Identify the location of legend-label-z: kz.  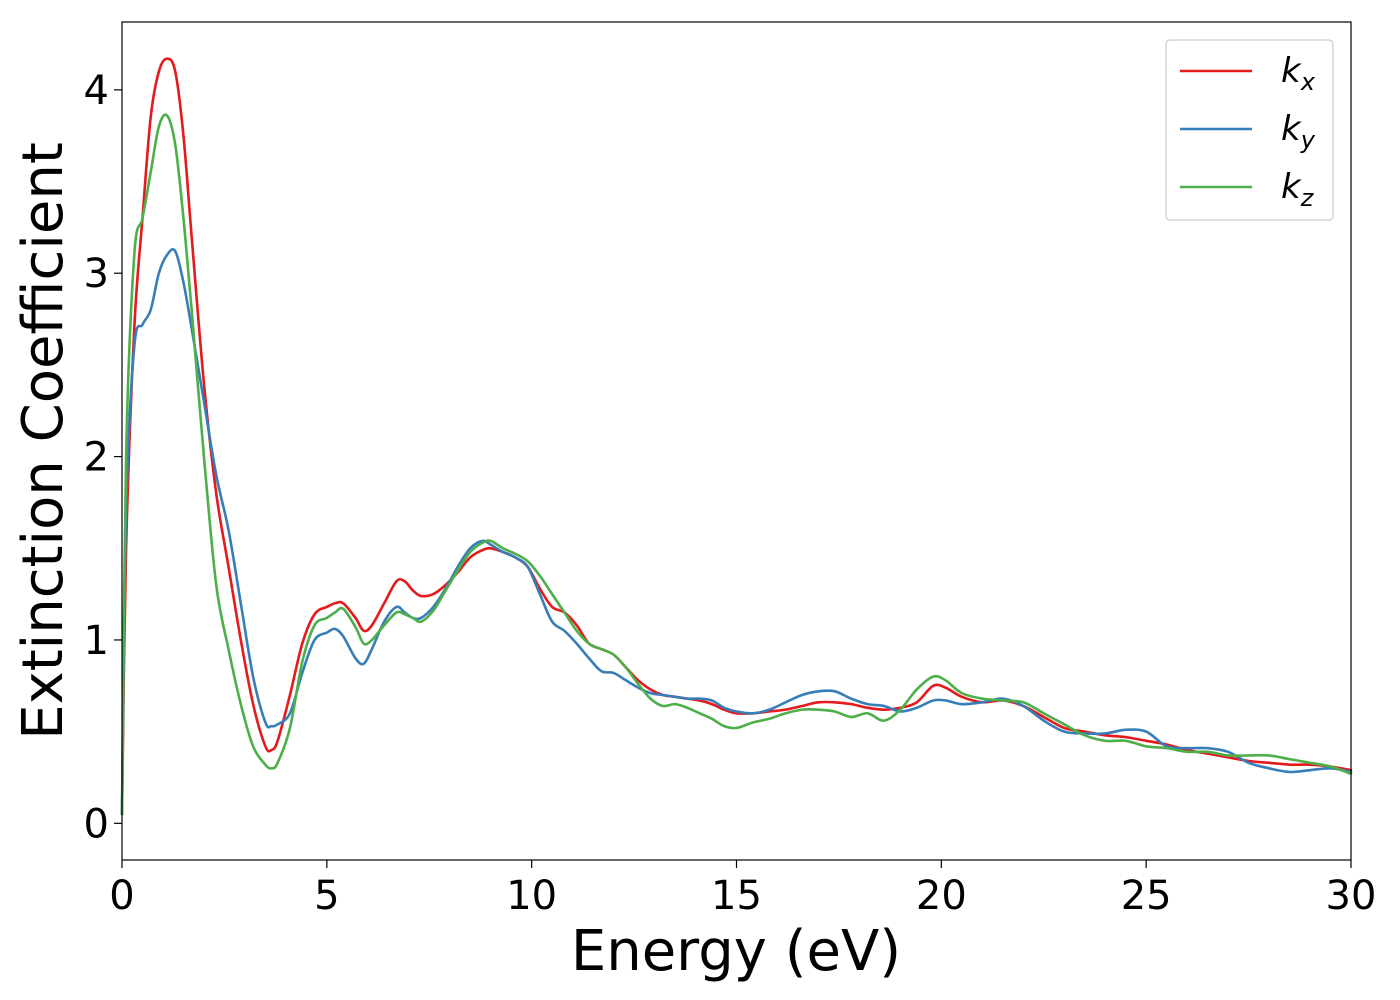
(1298, 189).